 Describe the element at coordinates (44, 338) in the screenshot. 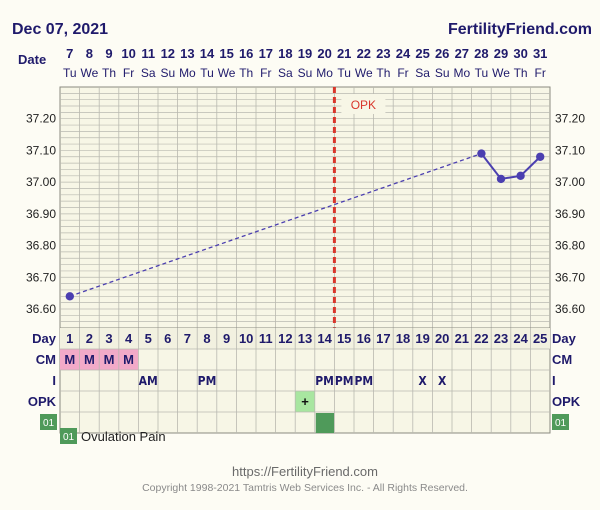

I see `day-row-label-left: Day` at that location.